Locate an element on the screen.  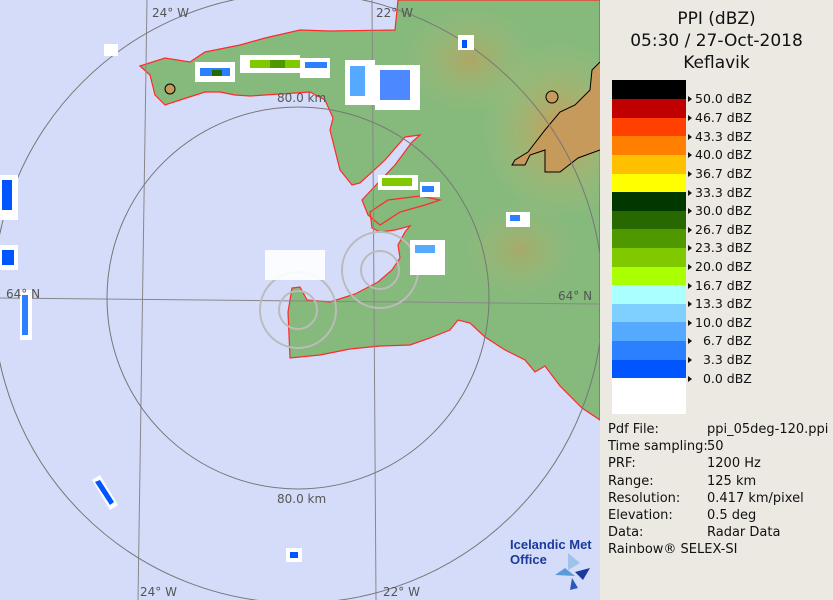
info-key: Data: is located at coordinates (626, 533).